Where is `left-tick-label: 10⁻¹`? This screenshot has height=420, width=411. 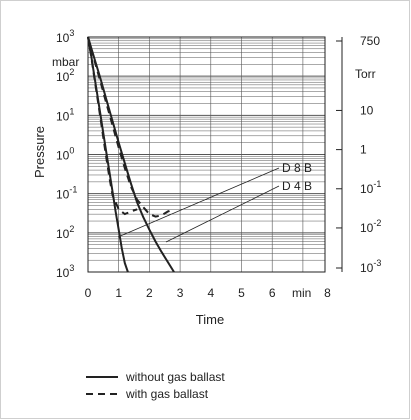
left-tick-label: 10⁻¹ is located at coordinates (66, 193).